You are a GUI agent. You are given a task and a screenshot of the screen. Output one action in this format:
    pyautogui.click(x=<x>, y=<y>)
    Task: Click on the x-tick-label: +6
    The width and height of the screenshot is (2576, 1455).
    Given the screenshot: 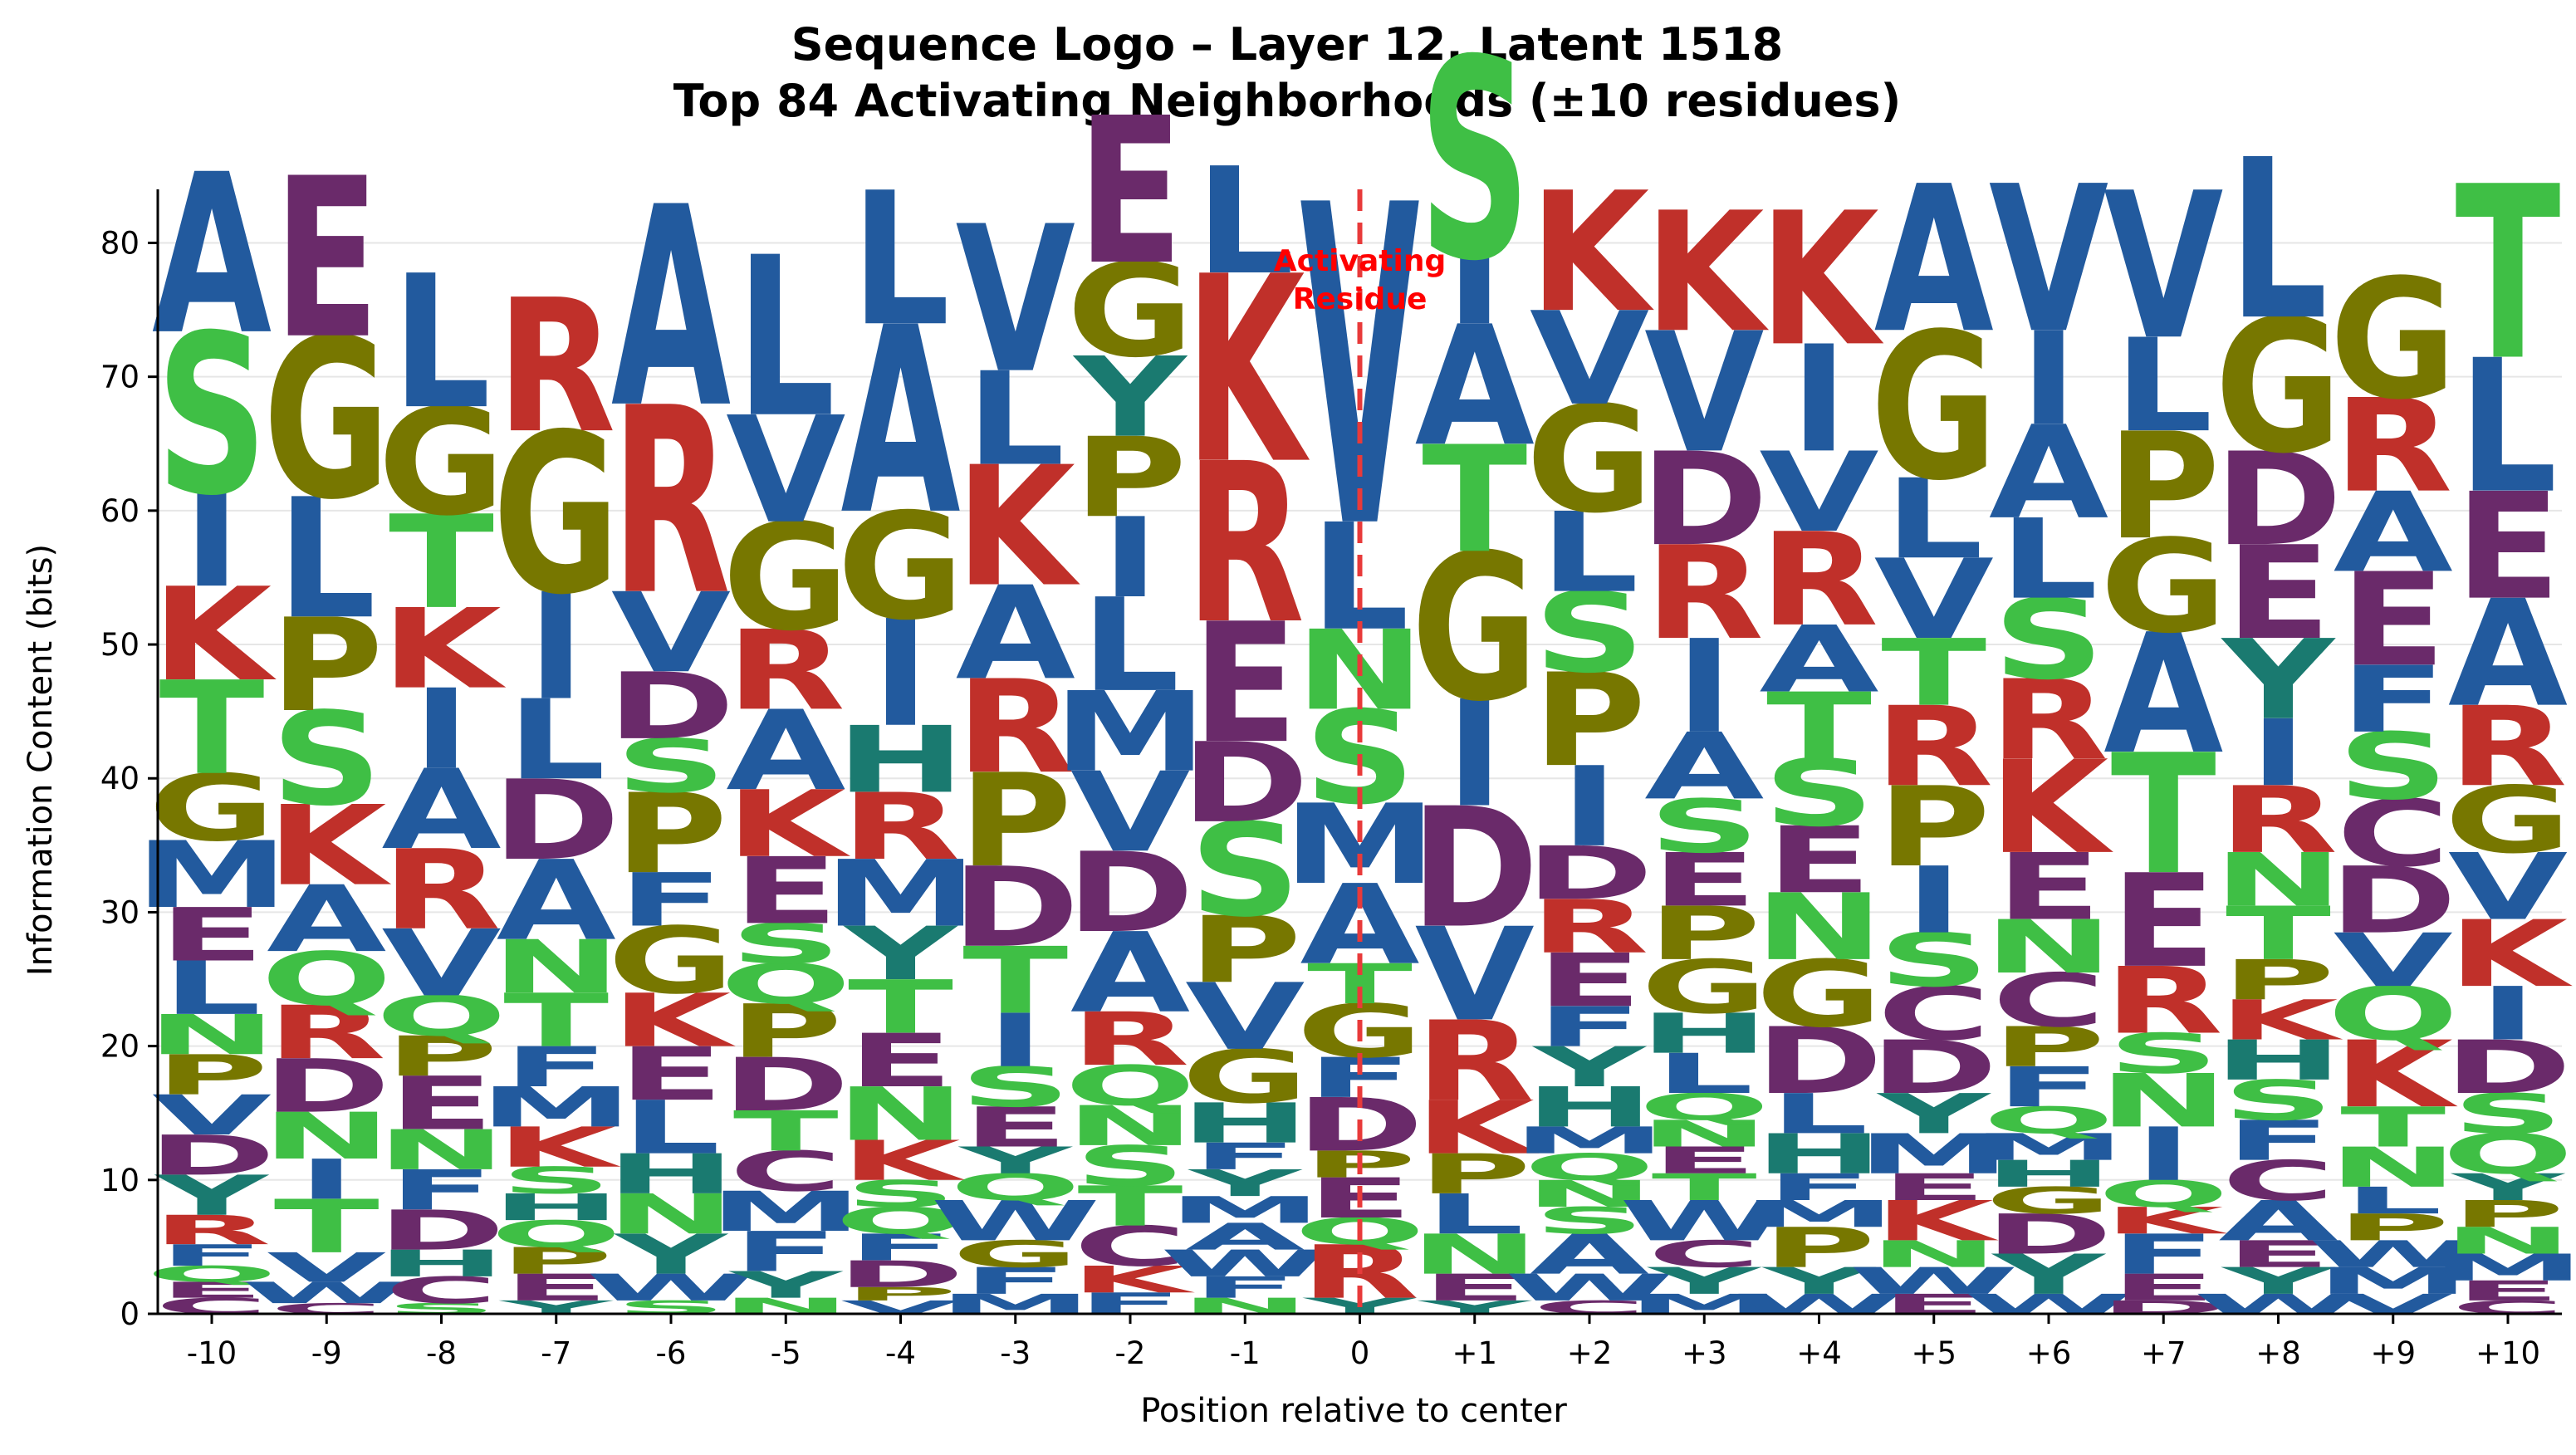 What is the action you would take?
    pyautogui.click(x=2049, y=1353)
    